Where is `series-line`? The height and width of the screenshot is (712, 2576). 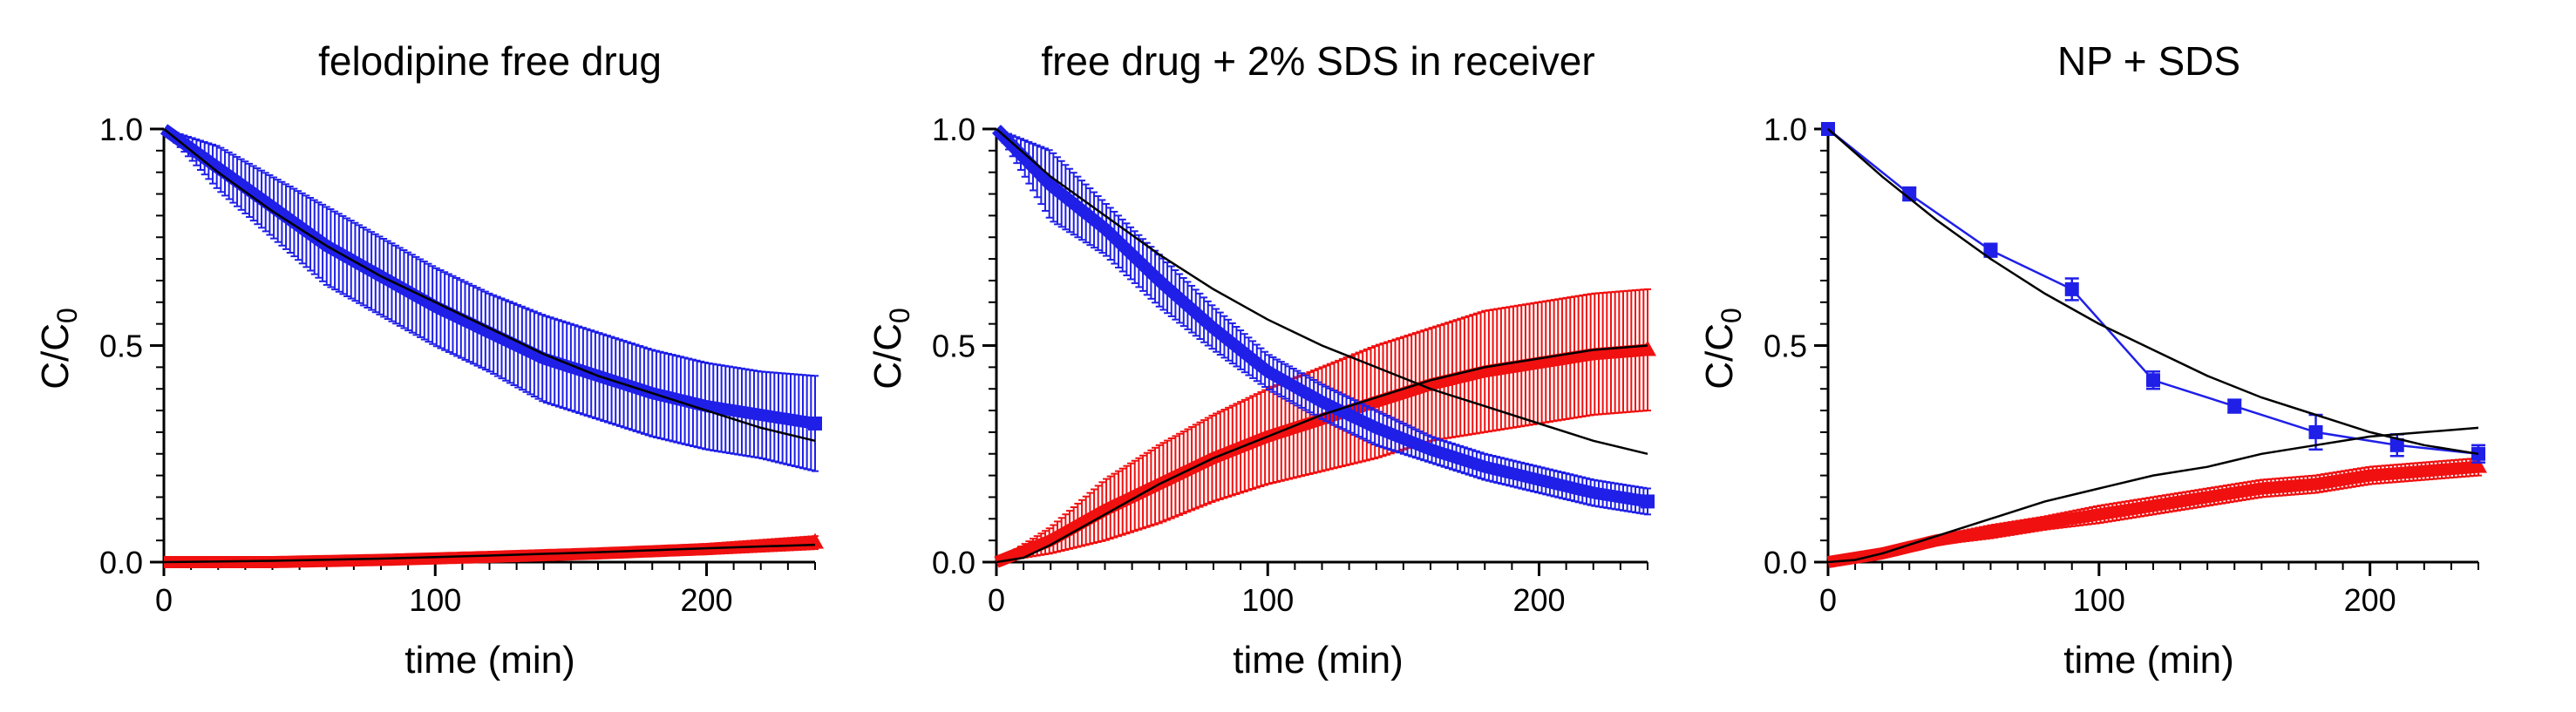
series-line is located at coordinates (2153, 292).